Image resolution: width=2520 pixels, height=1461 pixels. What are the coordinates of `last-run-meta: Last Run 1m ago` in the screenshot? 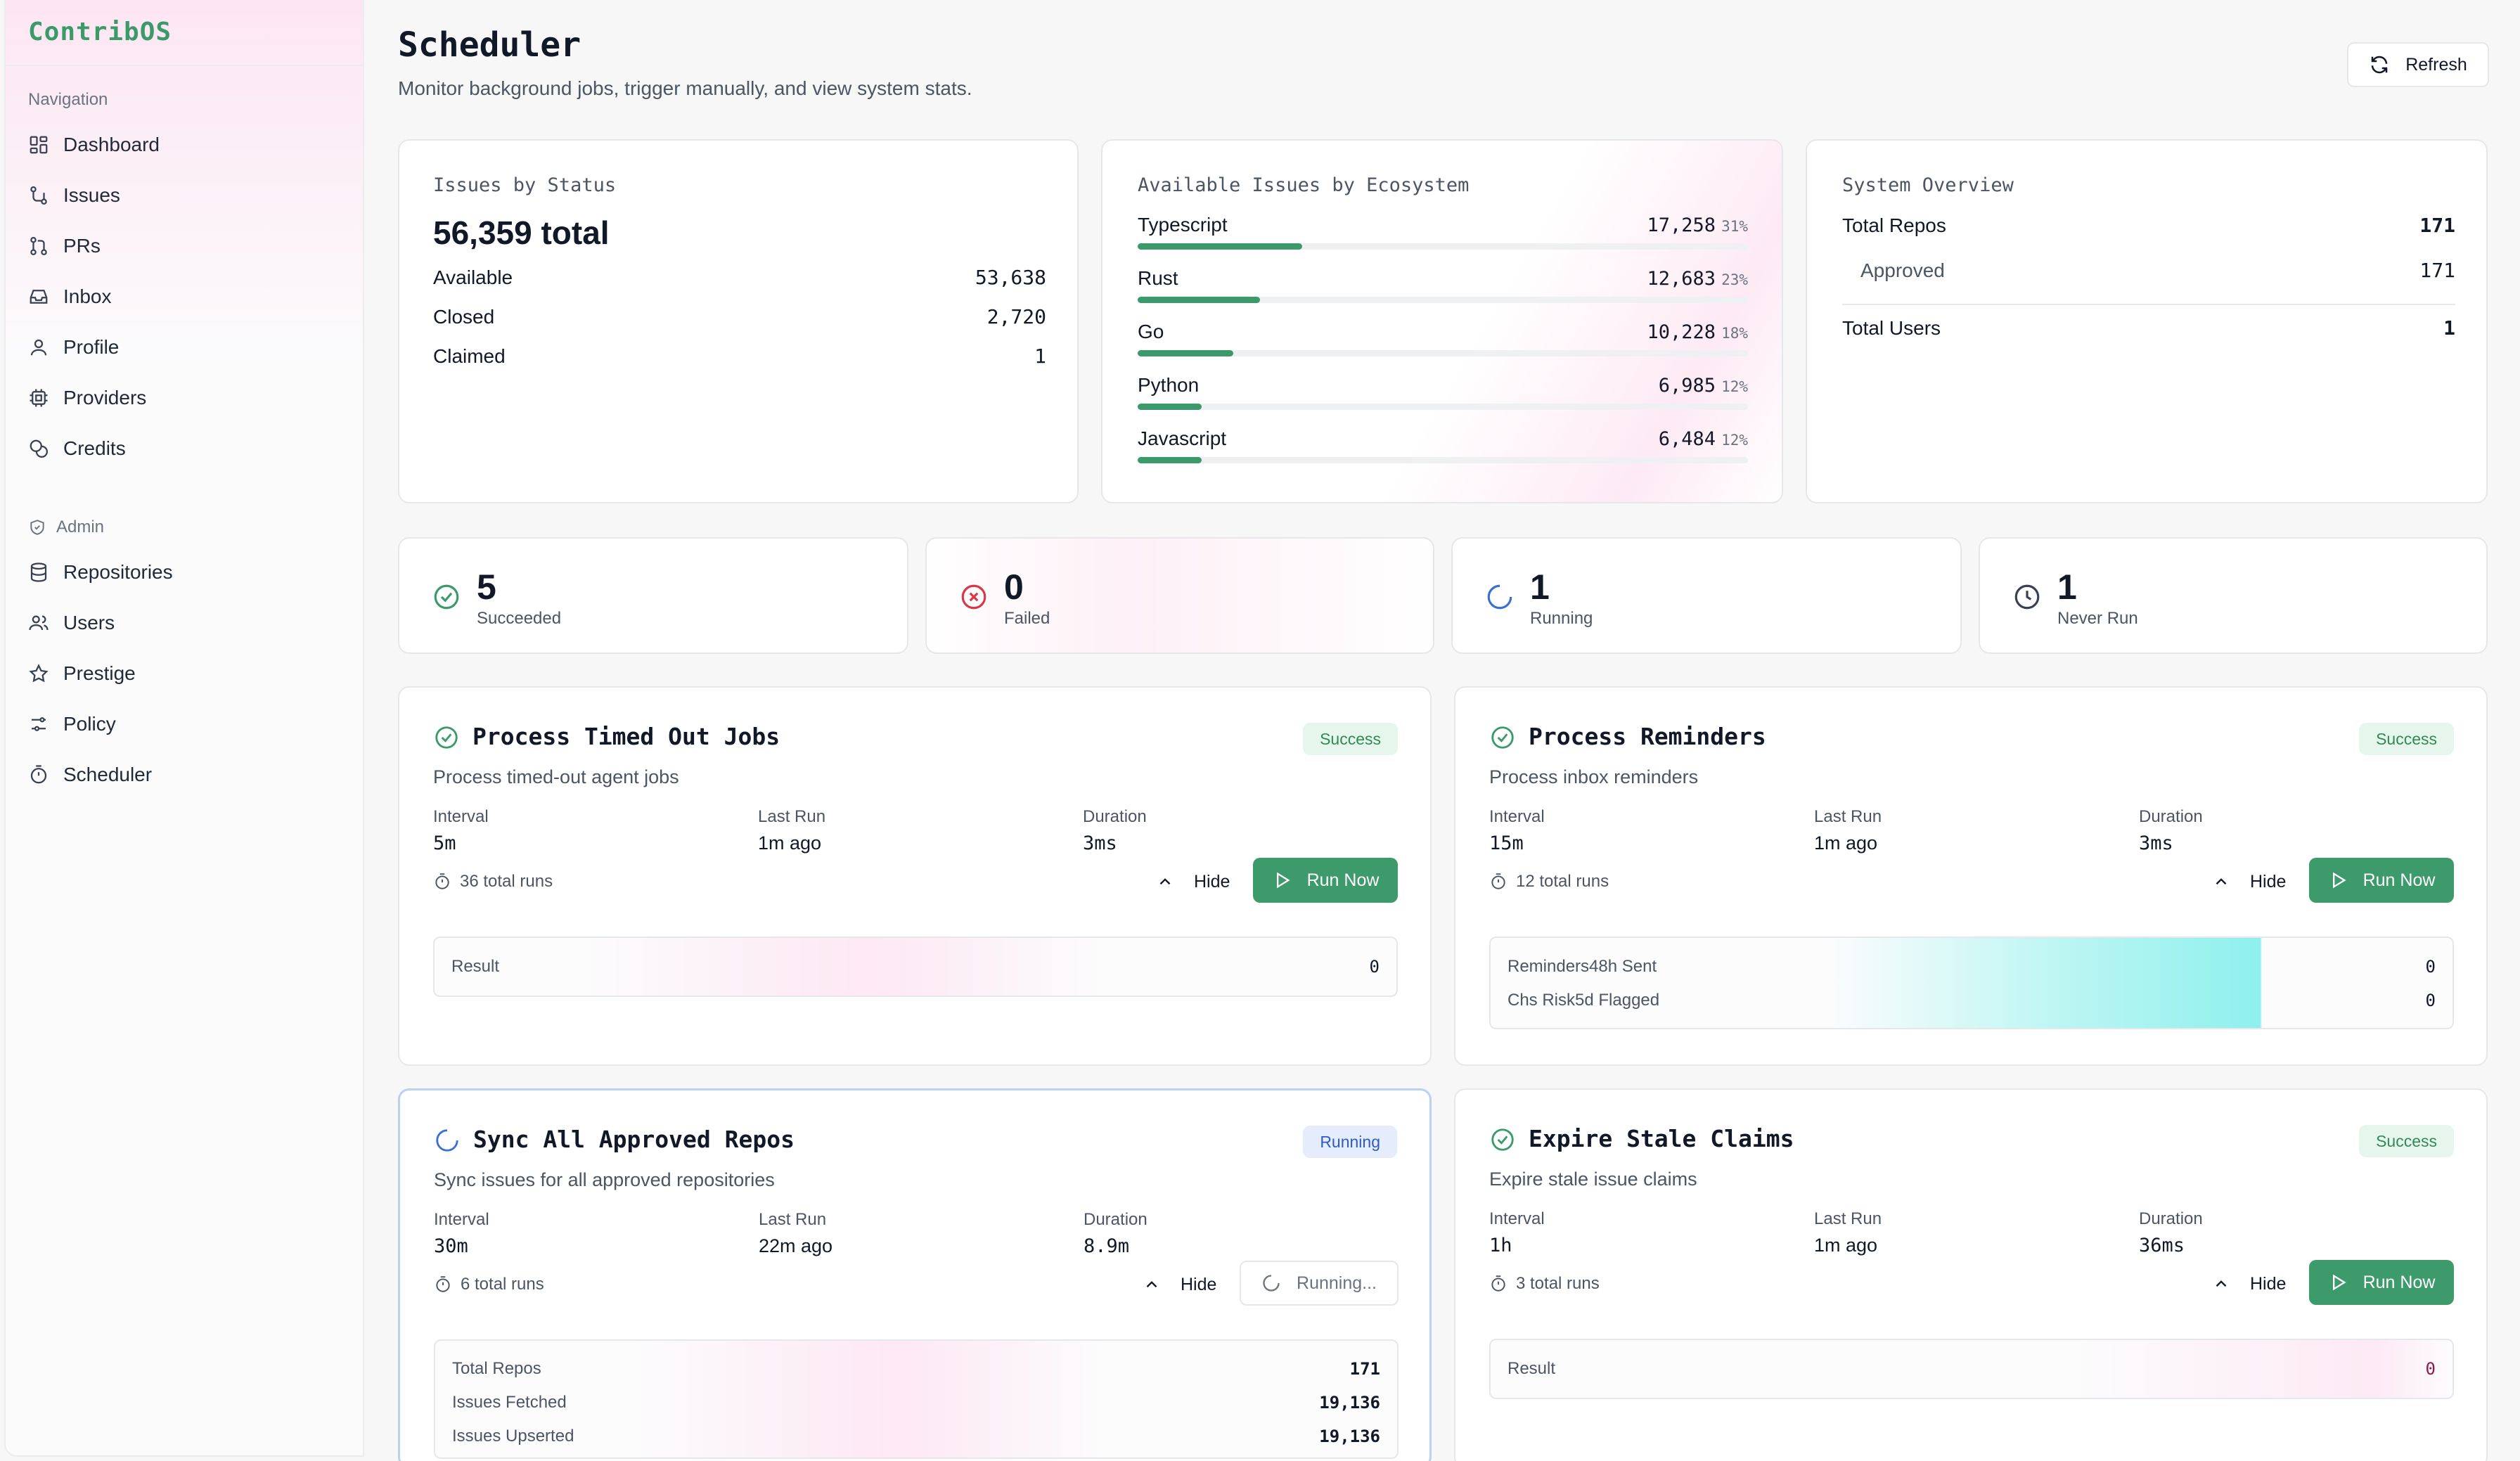 It's located at (1848, 1232).